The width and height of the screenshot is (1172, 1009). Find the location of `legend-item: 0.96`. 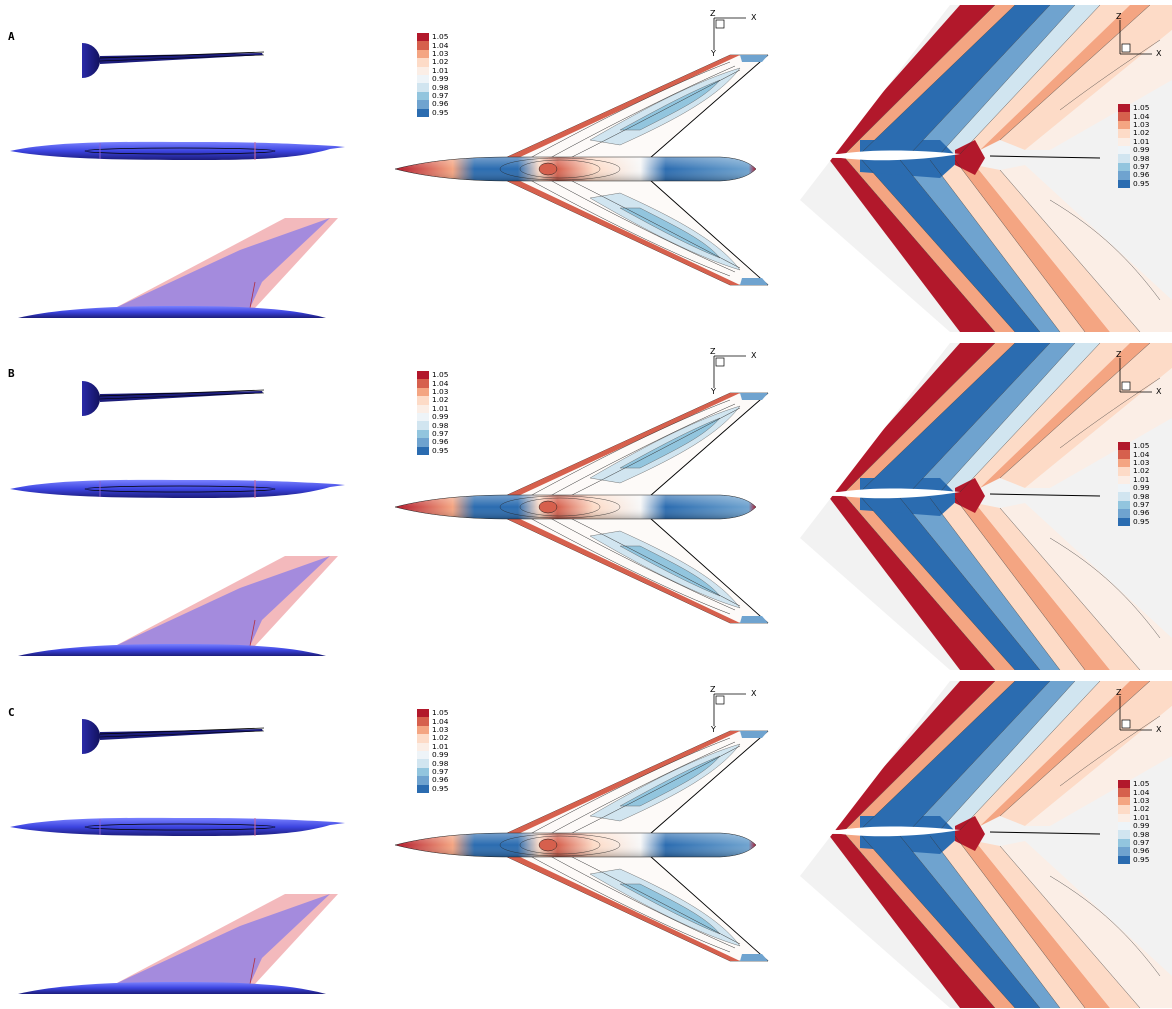

legend-item: 0.96 is located at coordinates (447, 780).